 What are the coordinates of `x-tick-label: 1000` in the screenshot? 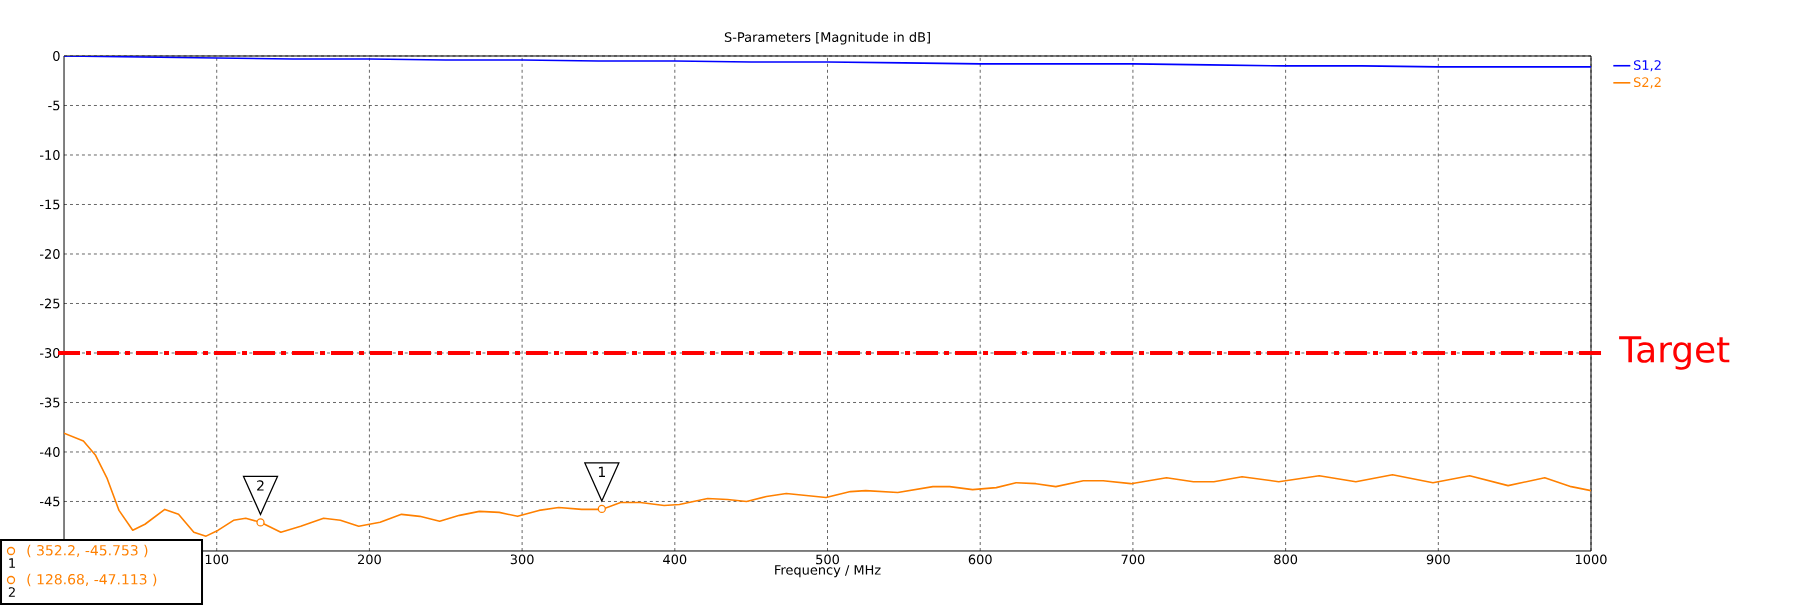 It's located at (1591, 559).